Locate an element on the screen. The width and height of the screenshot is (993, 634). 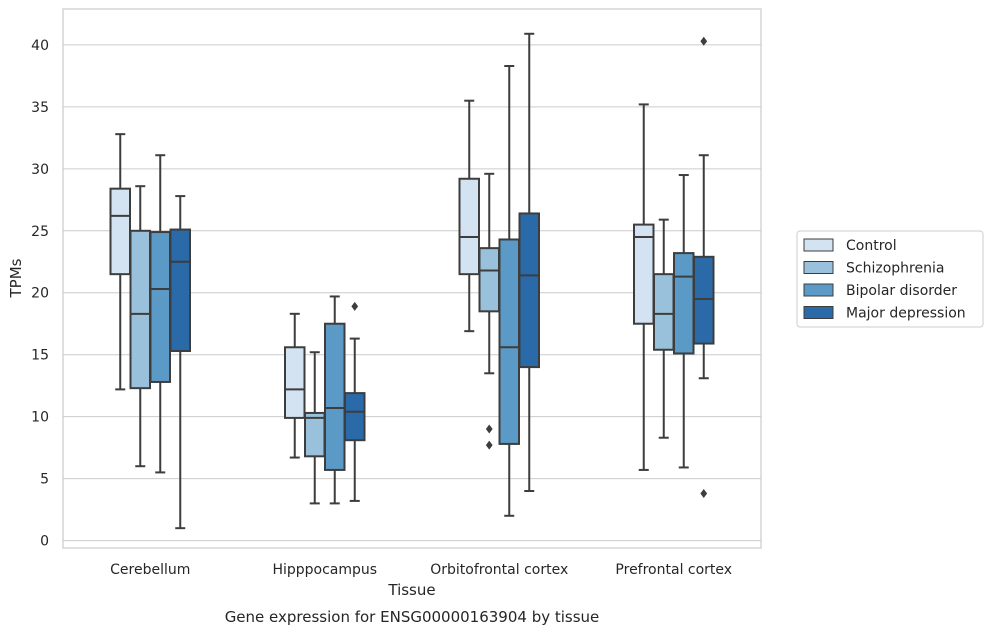
y-tick-label: 35 is located at coordinates (40, 108).